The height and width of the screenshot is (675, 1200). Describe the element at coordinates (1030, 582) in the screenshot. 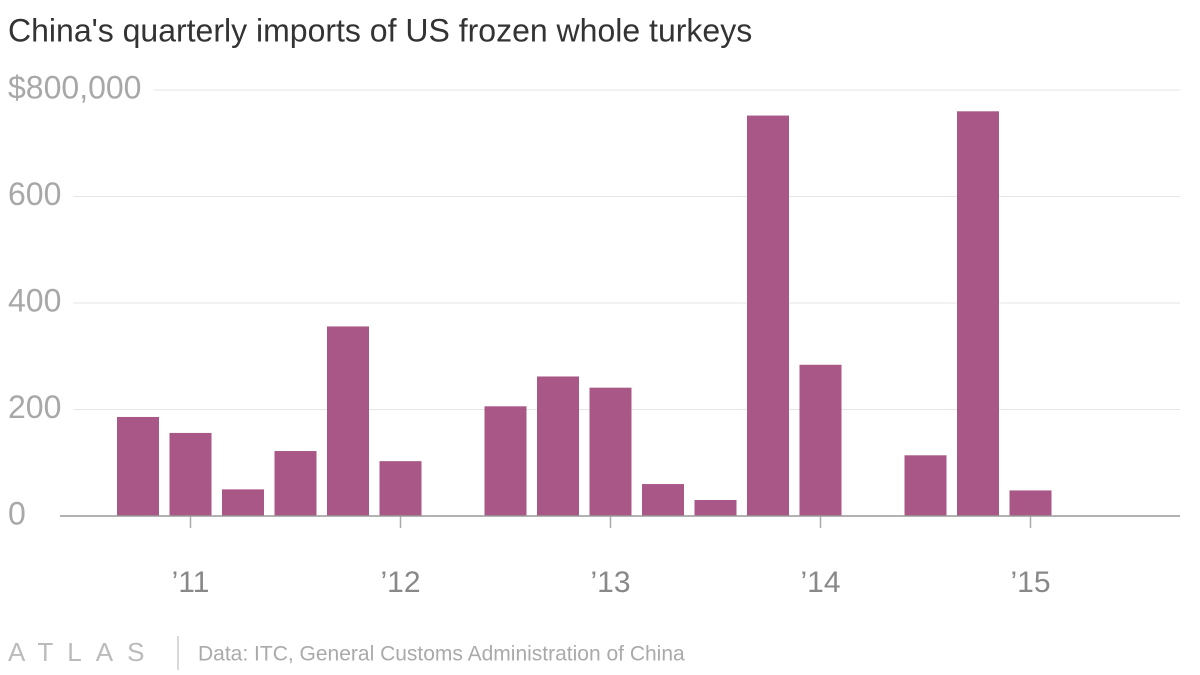

I see `x-tick-label: ’15` at that location.